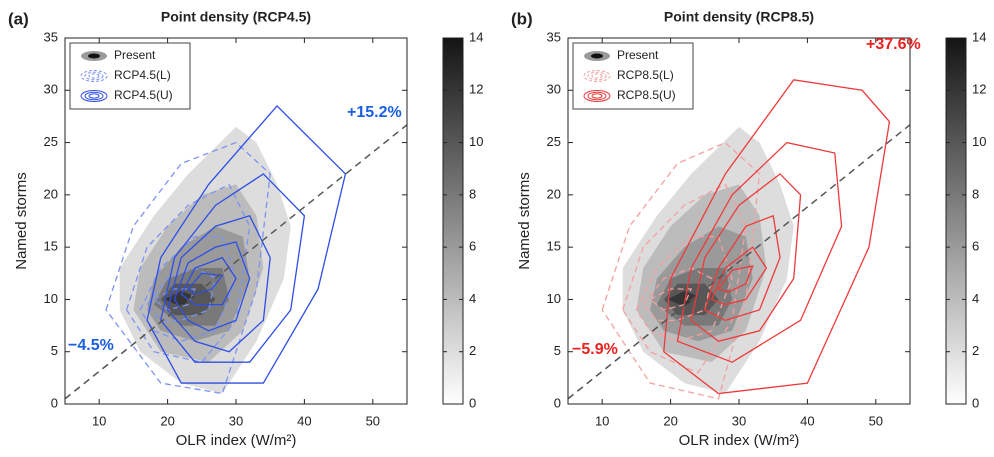 The width and height of the screenshot is (994, 457). Describe the element at coordinates (374, 112) in the screenshot. I see `annotation: +15.2%` at that location.